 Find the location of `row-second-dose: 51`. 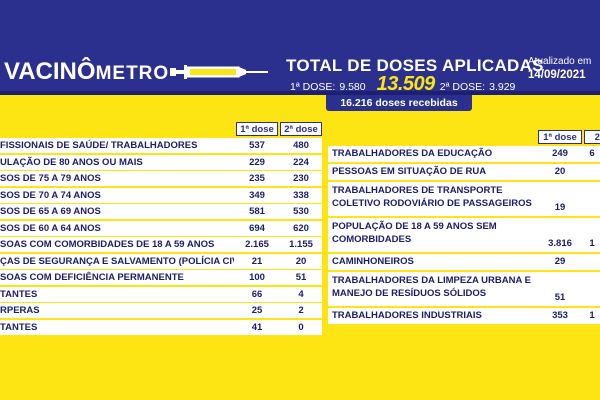

row-second-dose: 51 is located at coordinates (301, 277).